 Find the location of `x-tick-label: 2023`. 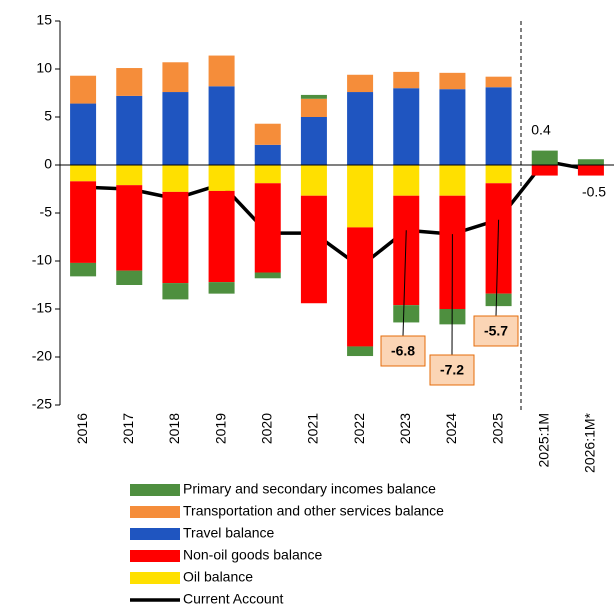

x-tick-label: 2023 is located at coordinates (405, 428).